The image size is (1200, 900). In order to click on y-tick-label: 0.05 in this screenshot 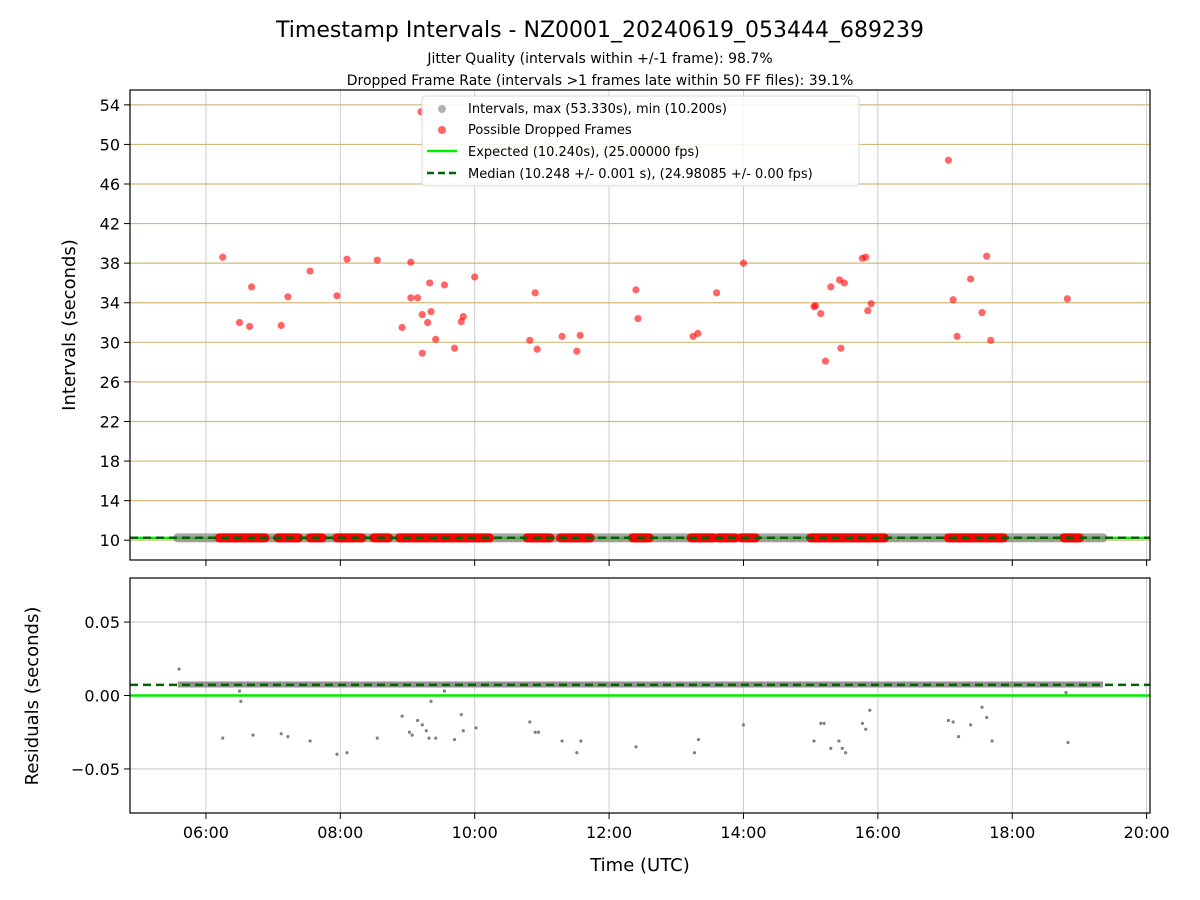, I will do `click(102, 622)`.